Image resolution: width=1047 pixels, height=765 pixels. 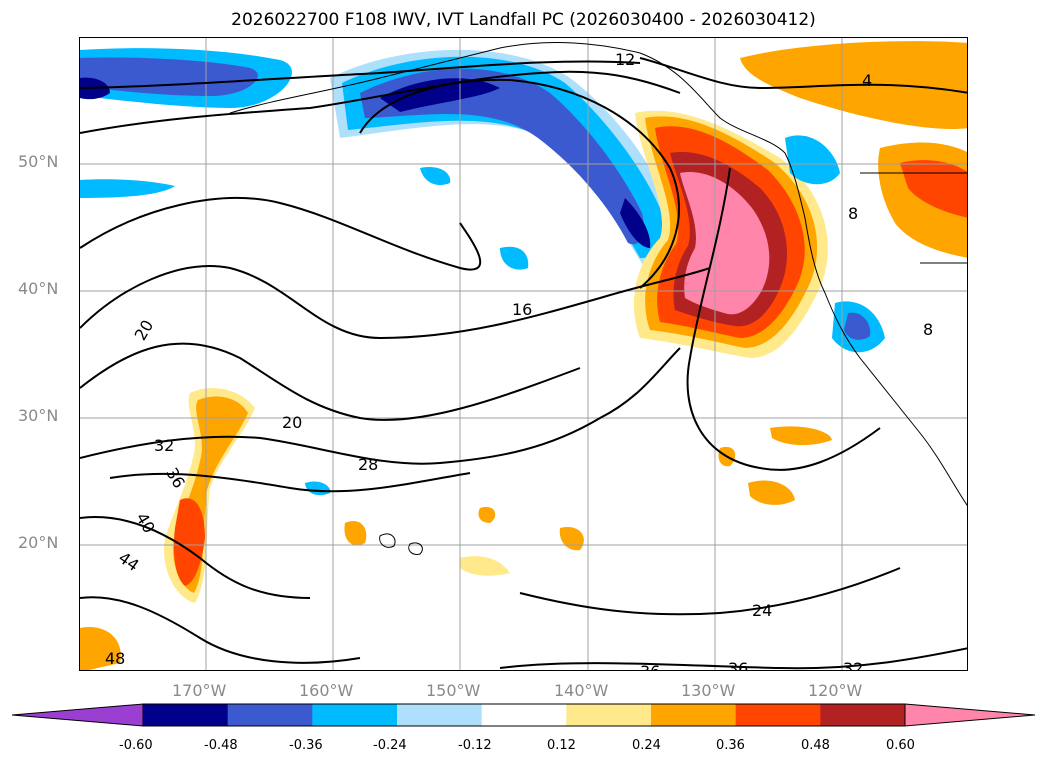 What do you see at coordinates (77, 715) in the screenshot?
I see `colorbar-extend-min` at bounding box center [77, 715].